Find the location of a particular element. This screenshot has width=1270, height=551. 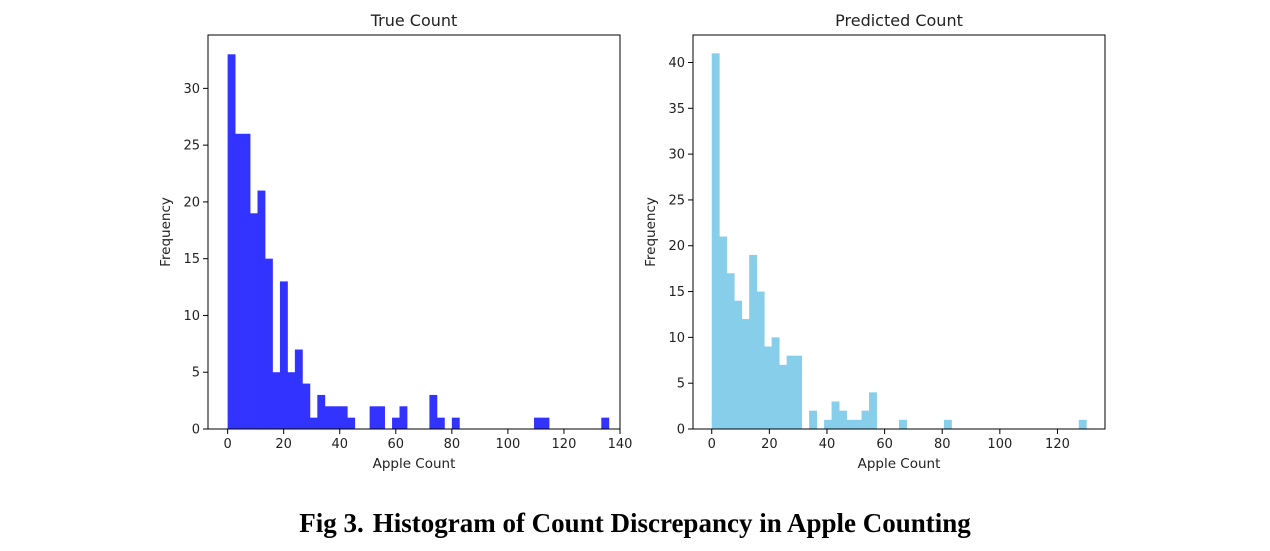

caption-label: Fig 3. is located at coordinates (331, 523).